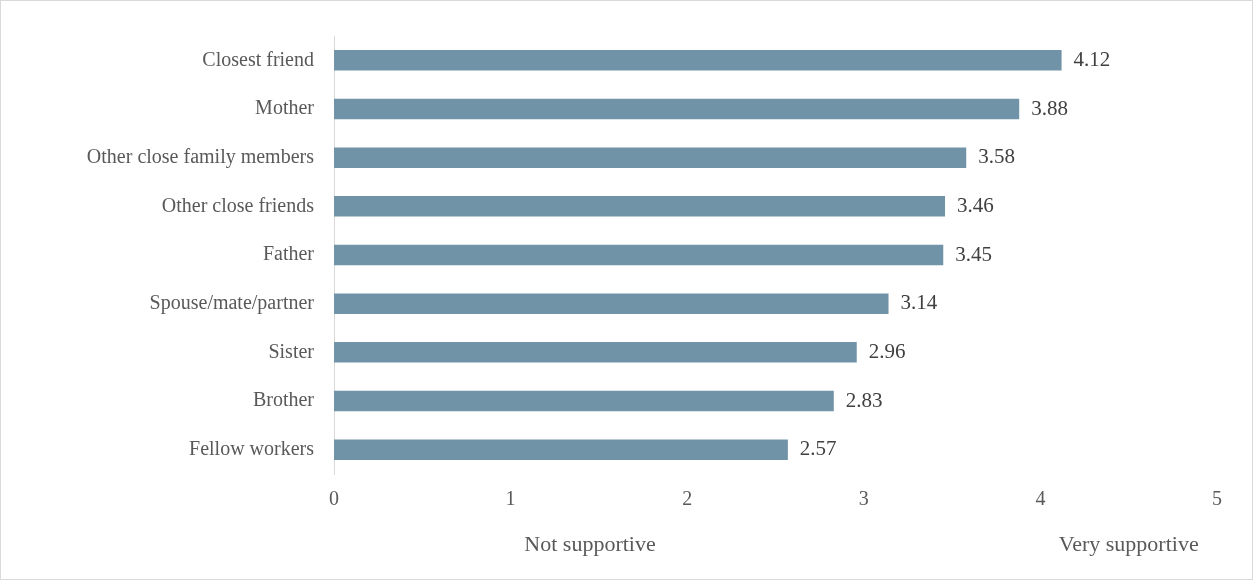 The height and width of the screenshot is (580, 1253). I want to click on data-label: 2.57, so click(818, 448).